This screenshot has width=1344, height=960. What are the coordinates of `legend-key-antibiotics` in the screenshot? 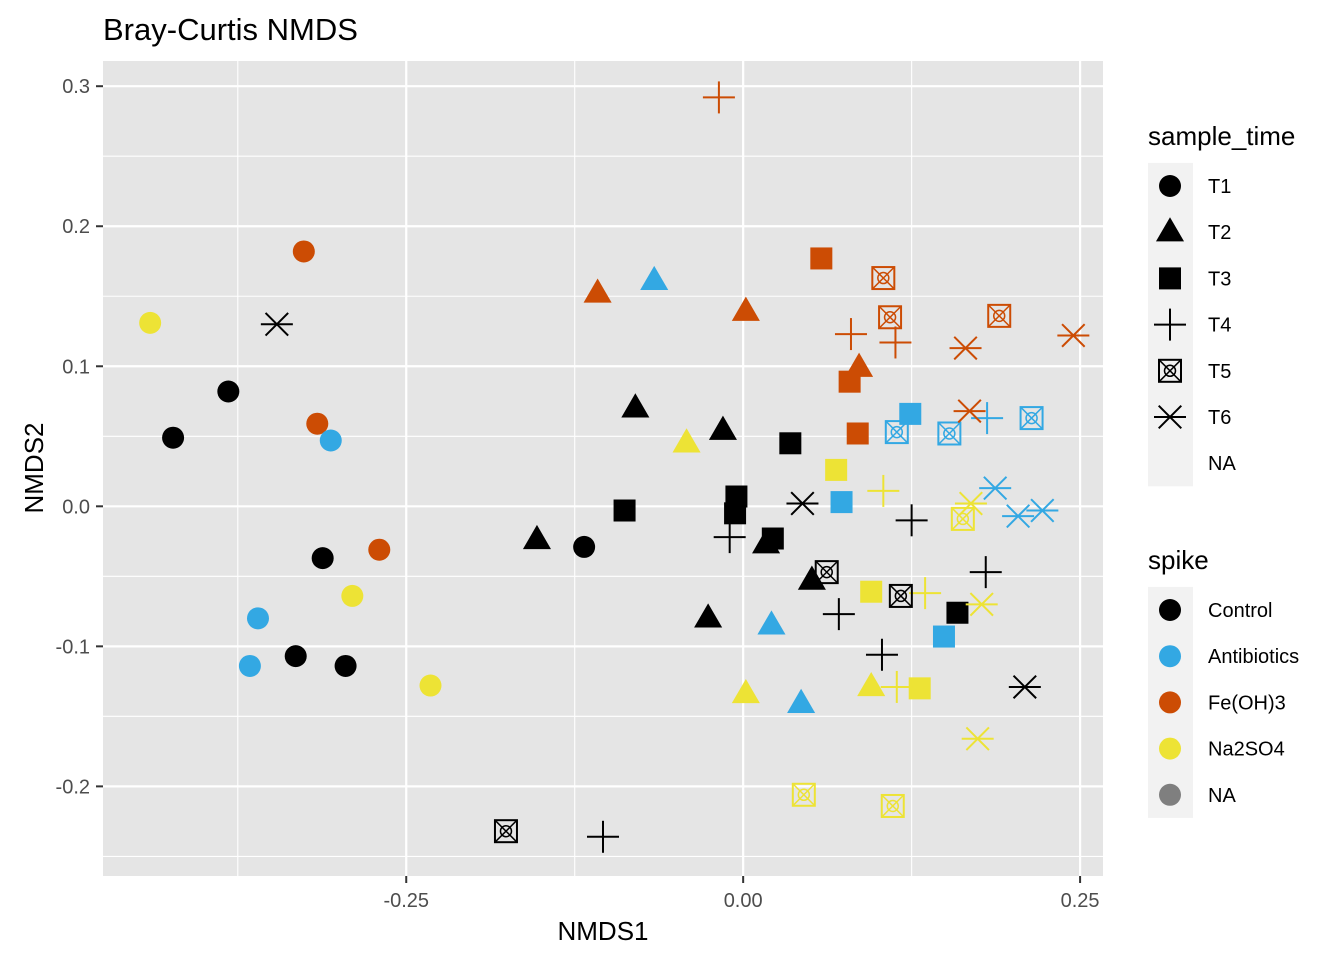 It's located at (1170, 656).